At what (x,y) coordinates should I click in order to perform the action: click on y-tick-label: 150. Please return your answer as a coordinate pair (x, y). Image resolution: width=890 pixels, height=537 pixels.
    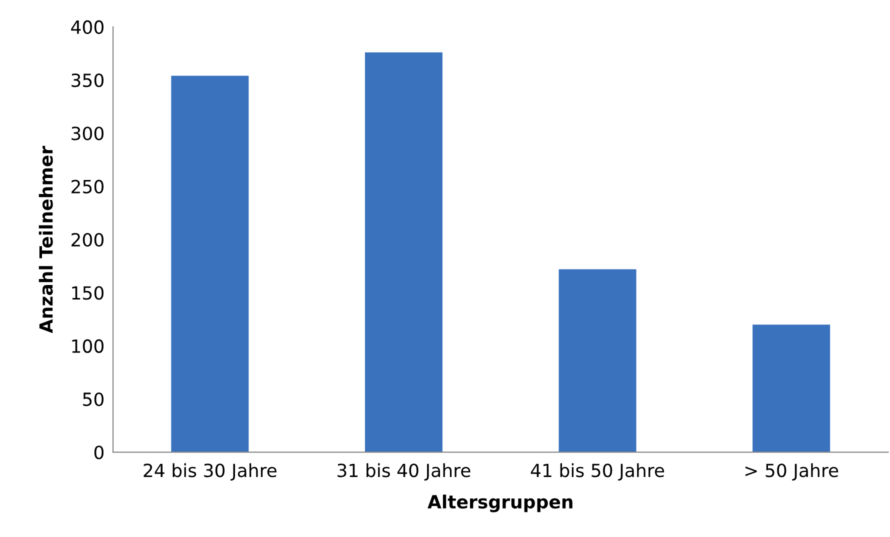
    Looking at the image, I should click on (88, 293).